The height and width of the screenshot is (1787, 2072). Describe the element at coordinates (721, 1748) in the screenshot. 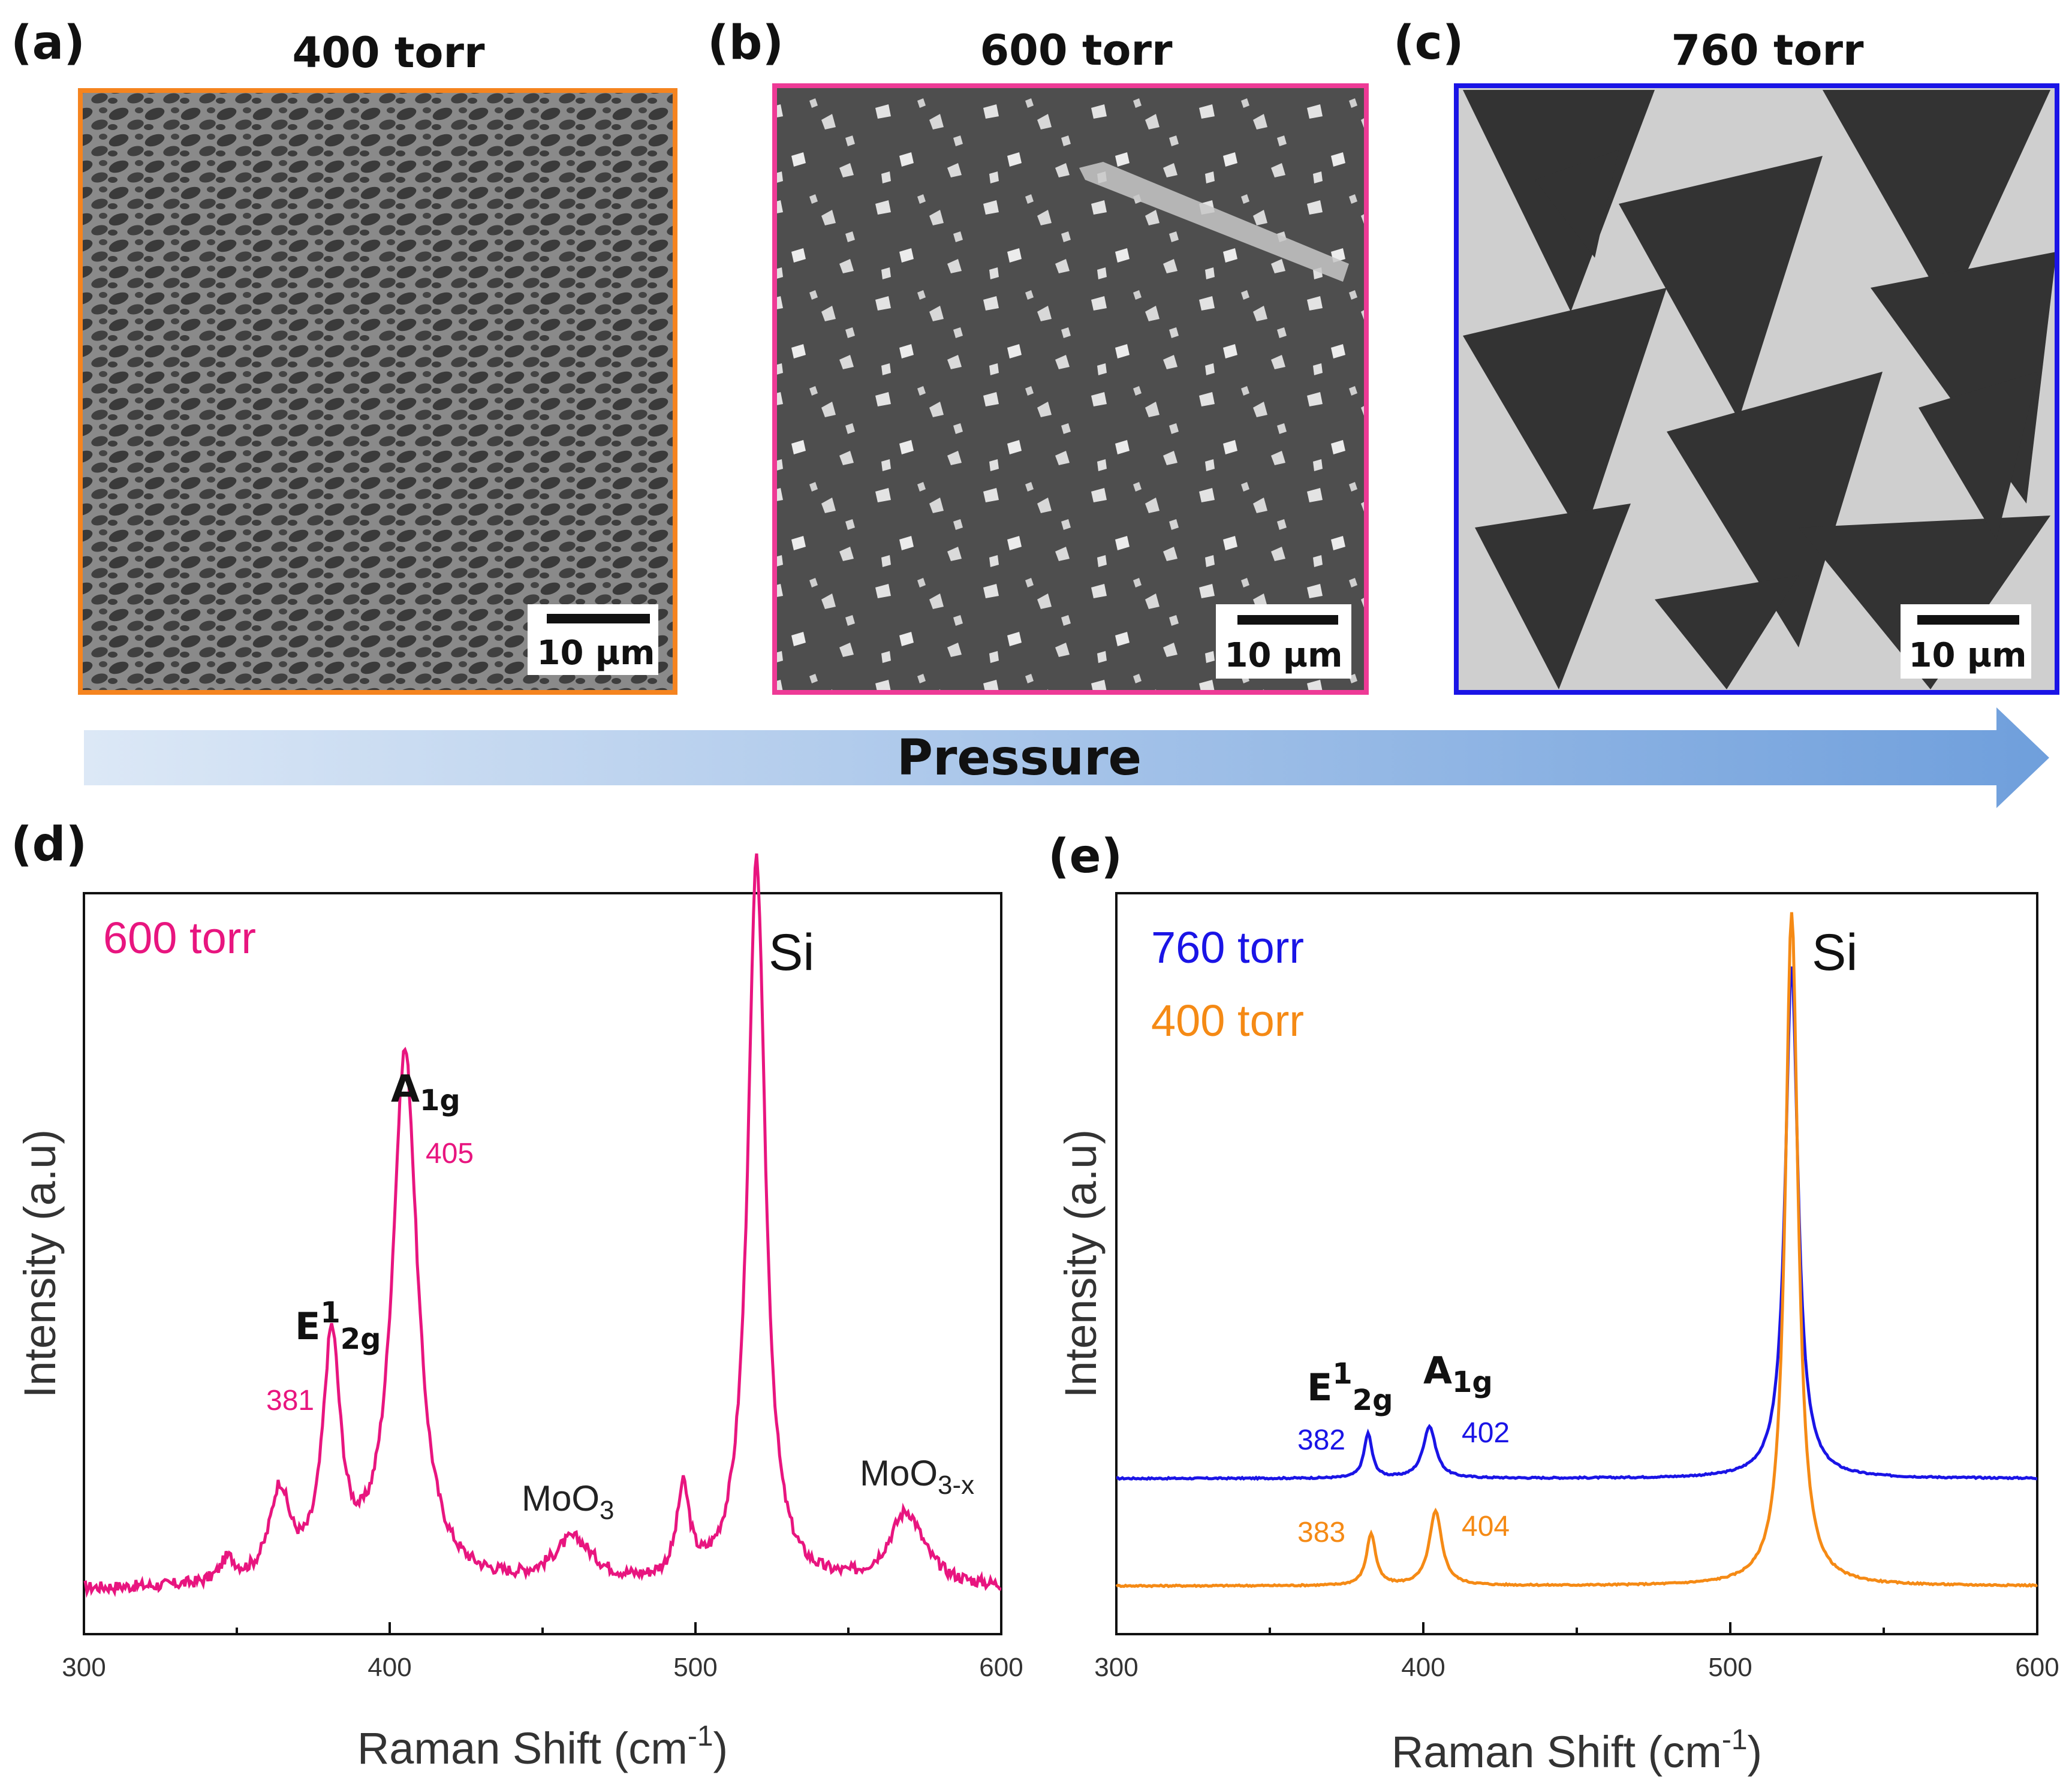

I see `chart-d-xlabel-end: )` at that location.